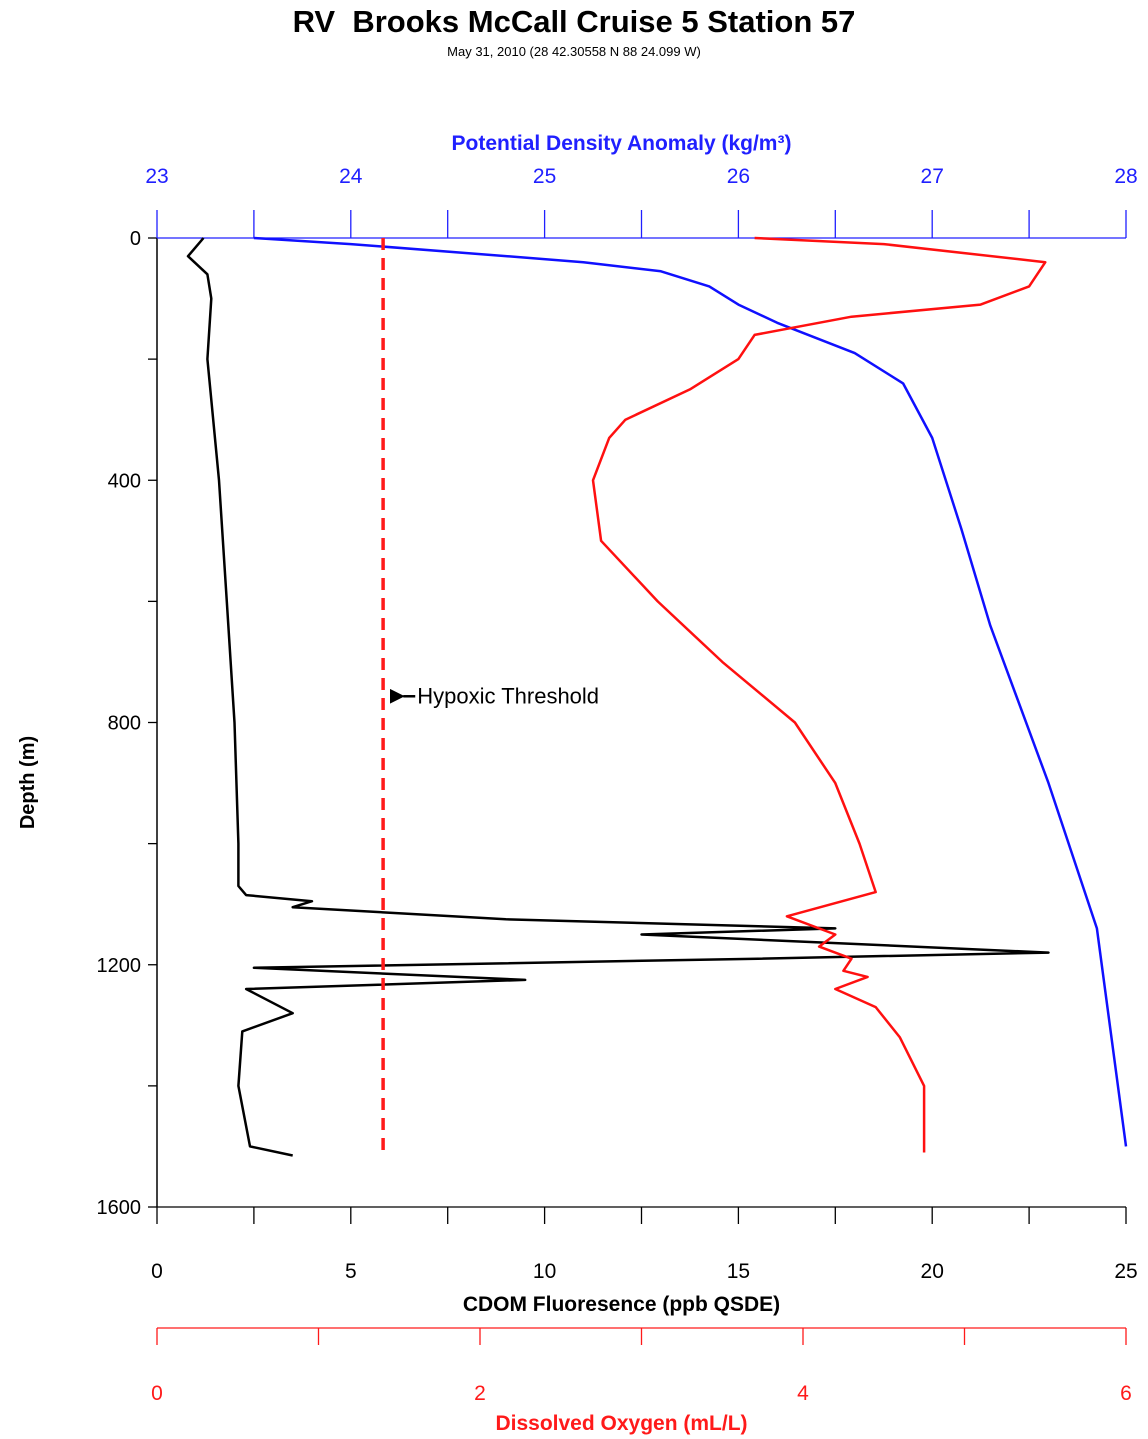 This screenshot has height=1439, width=1148. I want to click on oxygen-axis-label: Dissolved Oxygen (mL/L), so click(621, 1423).